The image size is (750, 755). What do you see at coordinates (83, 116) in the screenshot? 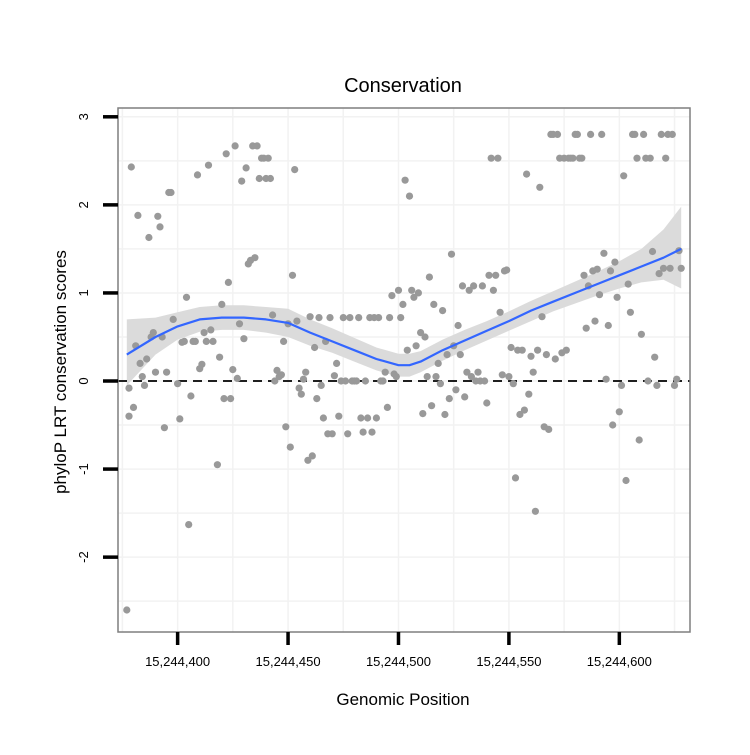
I see `y-tick-label: 3` at bounding box center [83, 116].